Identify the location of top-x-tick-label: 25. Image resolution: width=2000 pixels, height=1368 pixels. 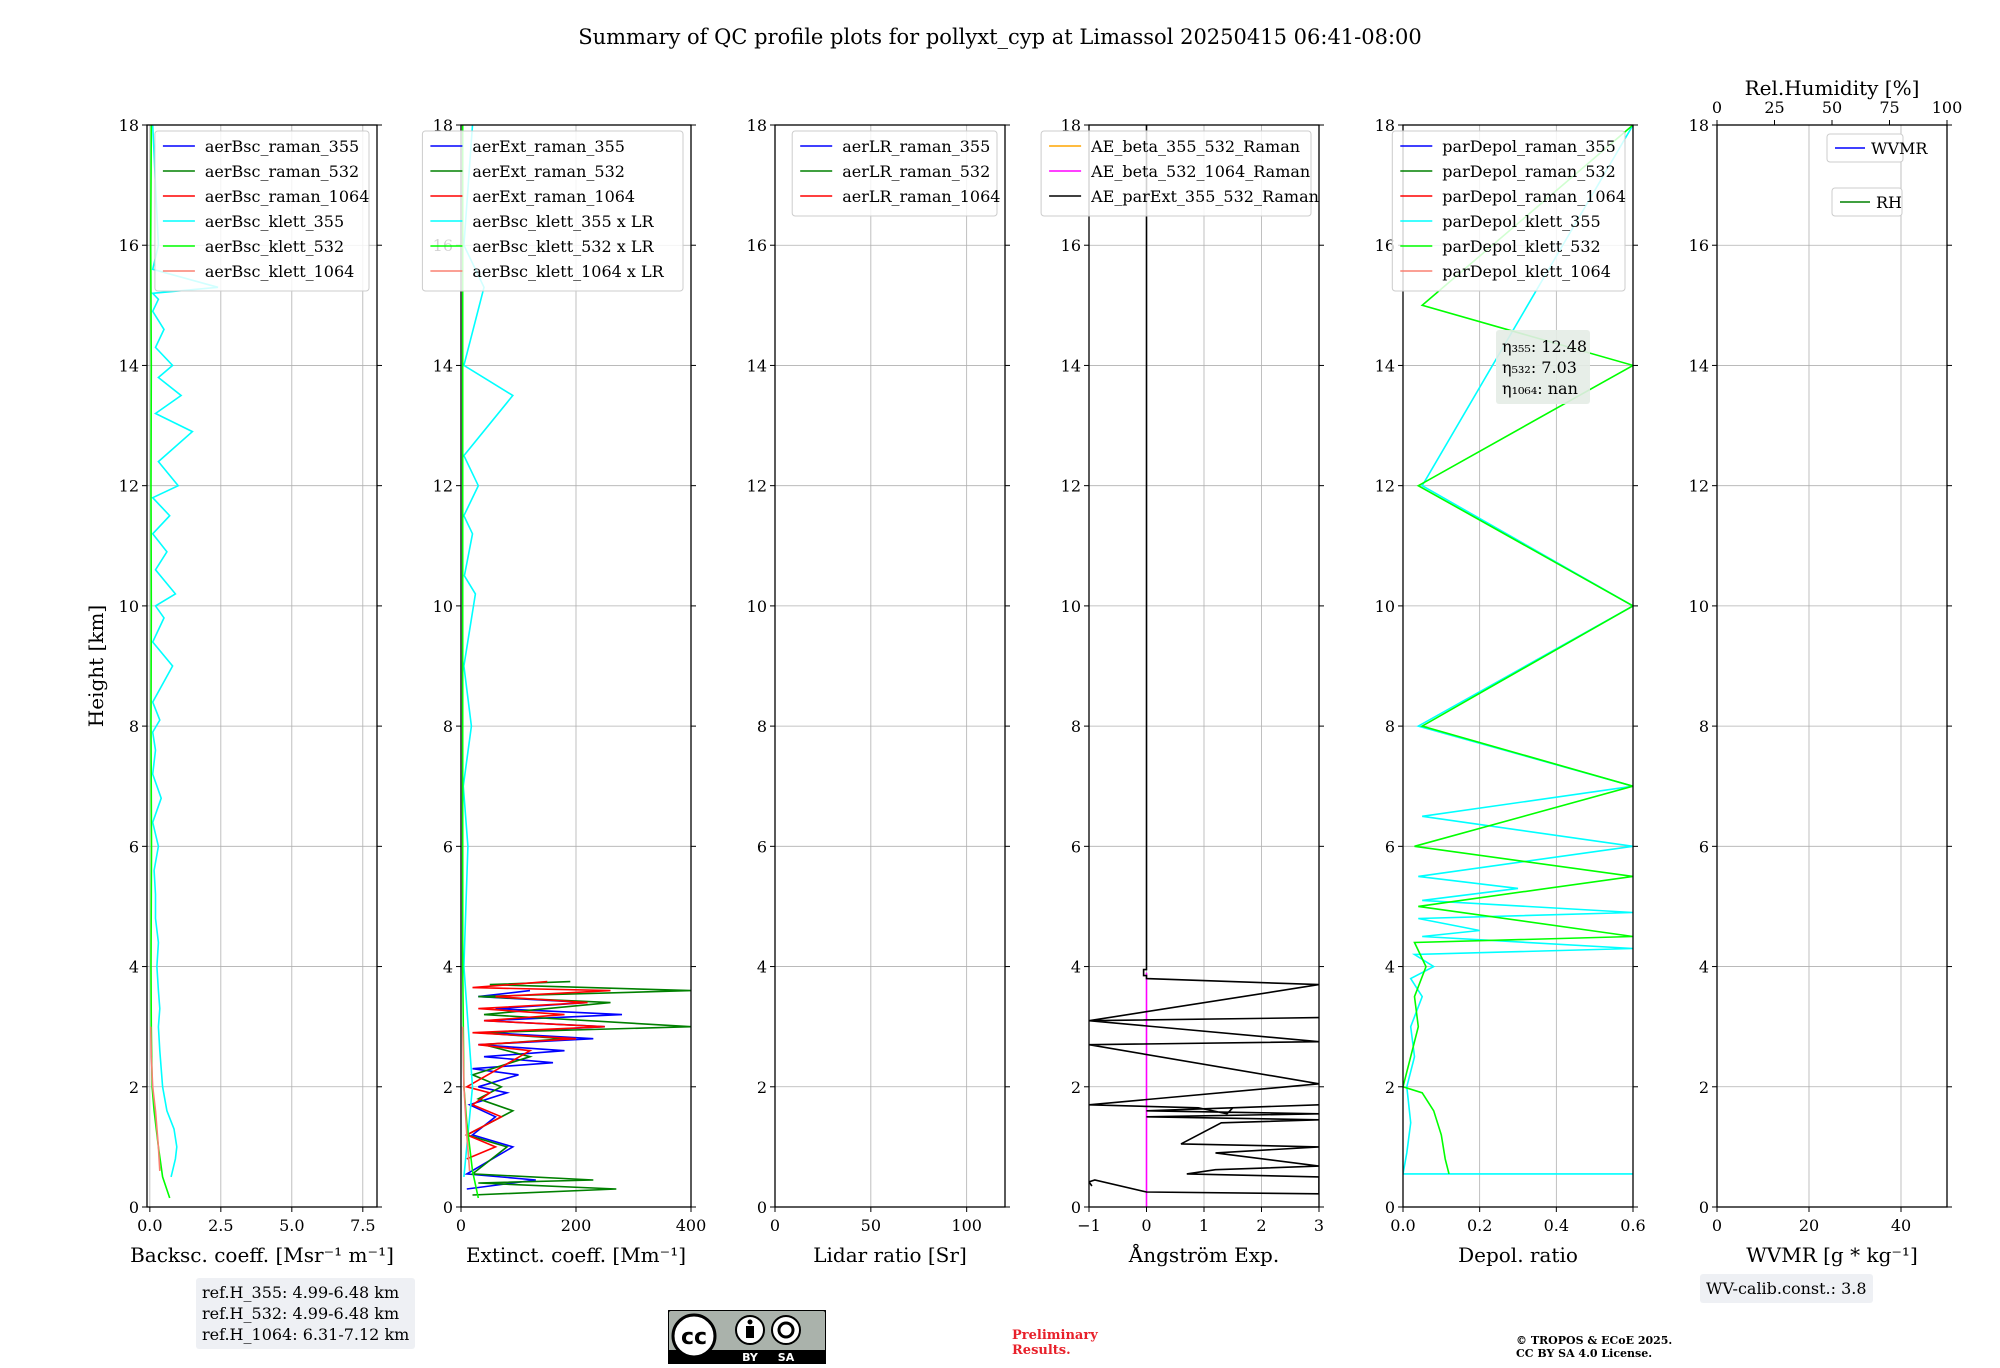
(1774, 107).